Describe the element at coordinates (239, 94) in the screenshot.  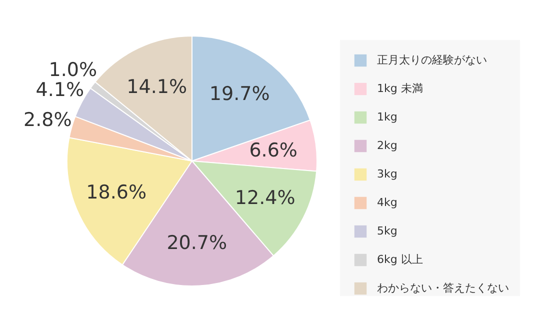
I see `data-label: 19.7%` at that location.